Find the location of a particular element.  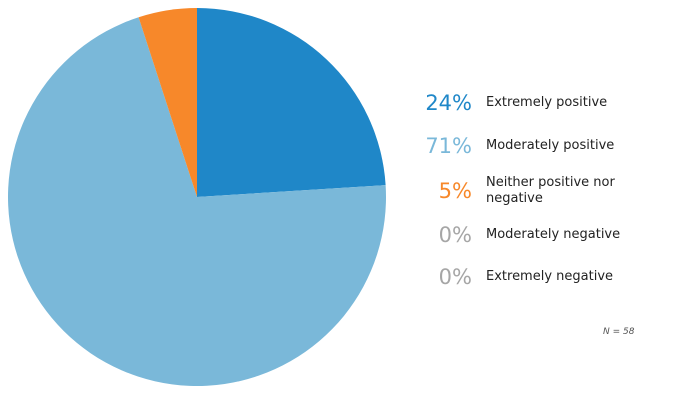

legend-entry: 5% Neither positive nor negative is located at coordinates (530, 191).